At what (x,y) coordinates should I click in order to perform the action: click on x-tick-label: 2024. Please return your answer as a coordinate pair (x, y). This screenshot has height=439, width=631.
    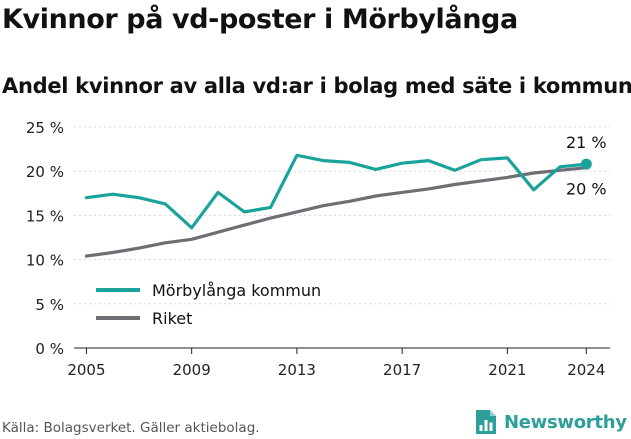
    Looking at the image, I should click on (586, 370).